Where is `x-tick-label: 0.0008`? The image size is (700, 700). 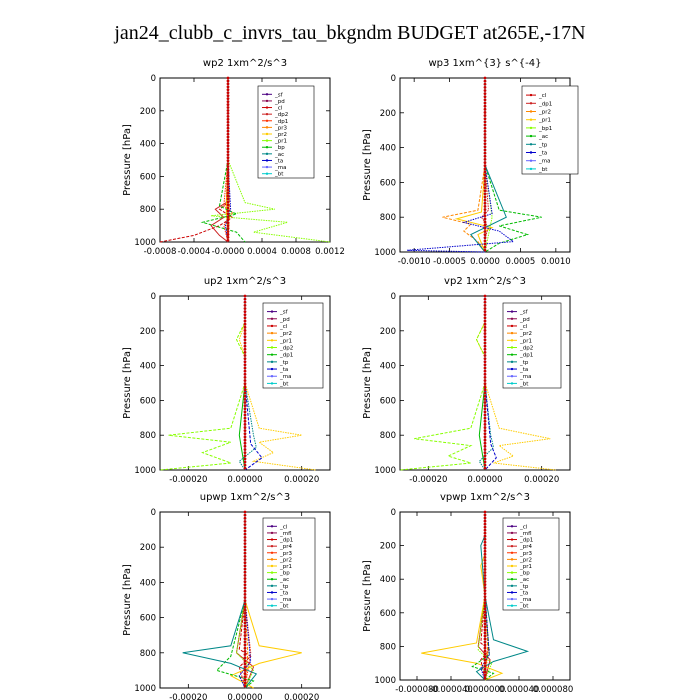 x-tick-label: 0.0008 is located at coordinates (296, 252).